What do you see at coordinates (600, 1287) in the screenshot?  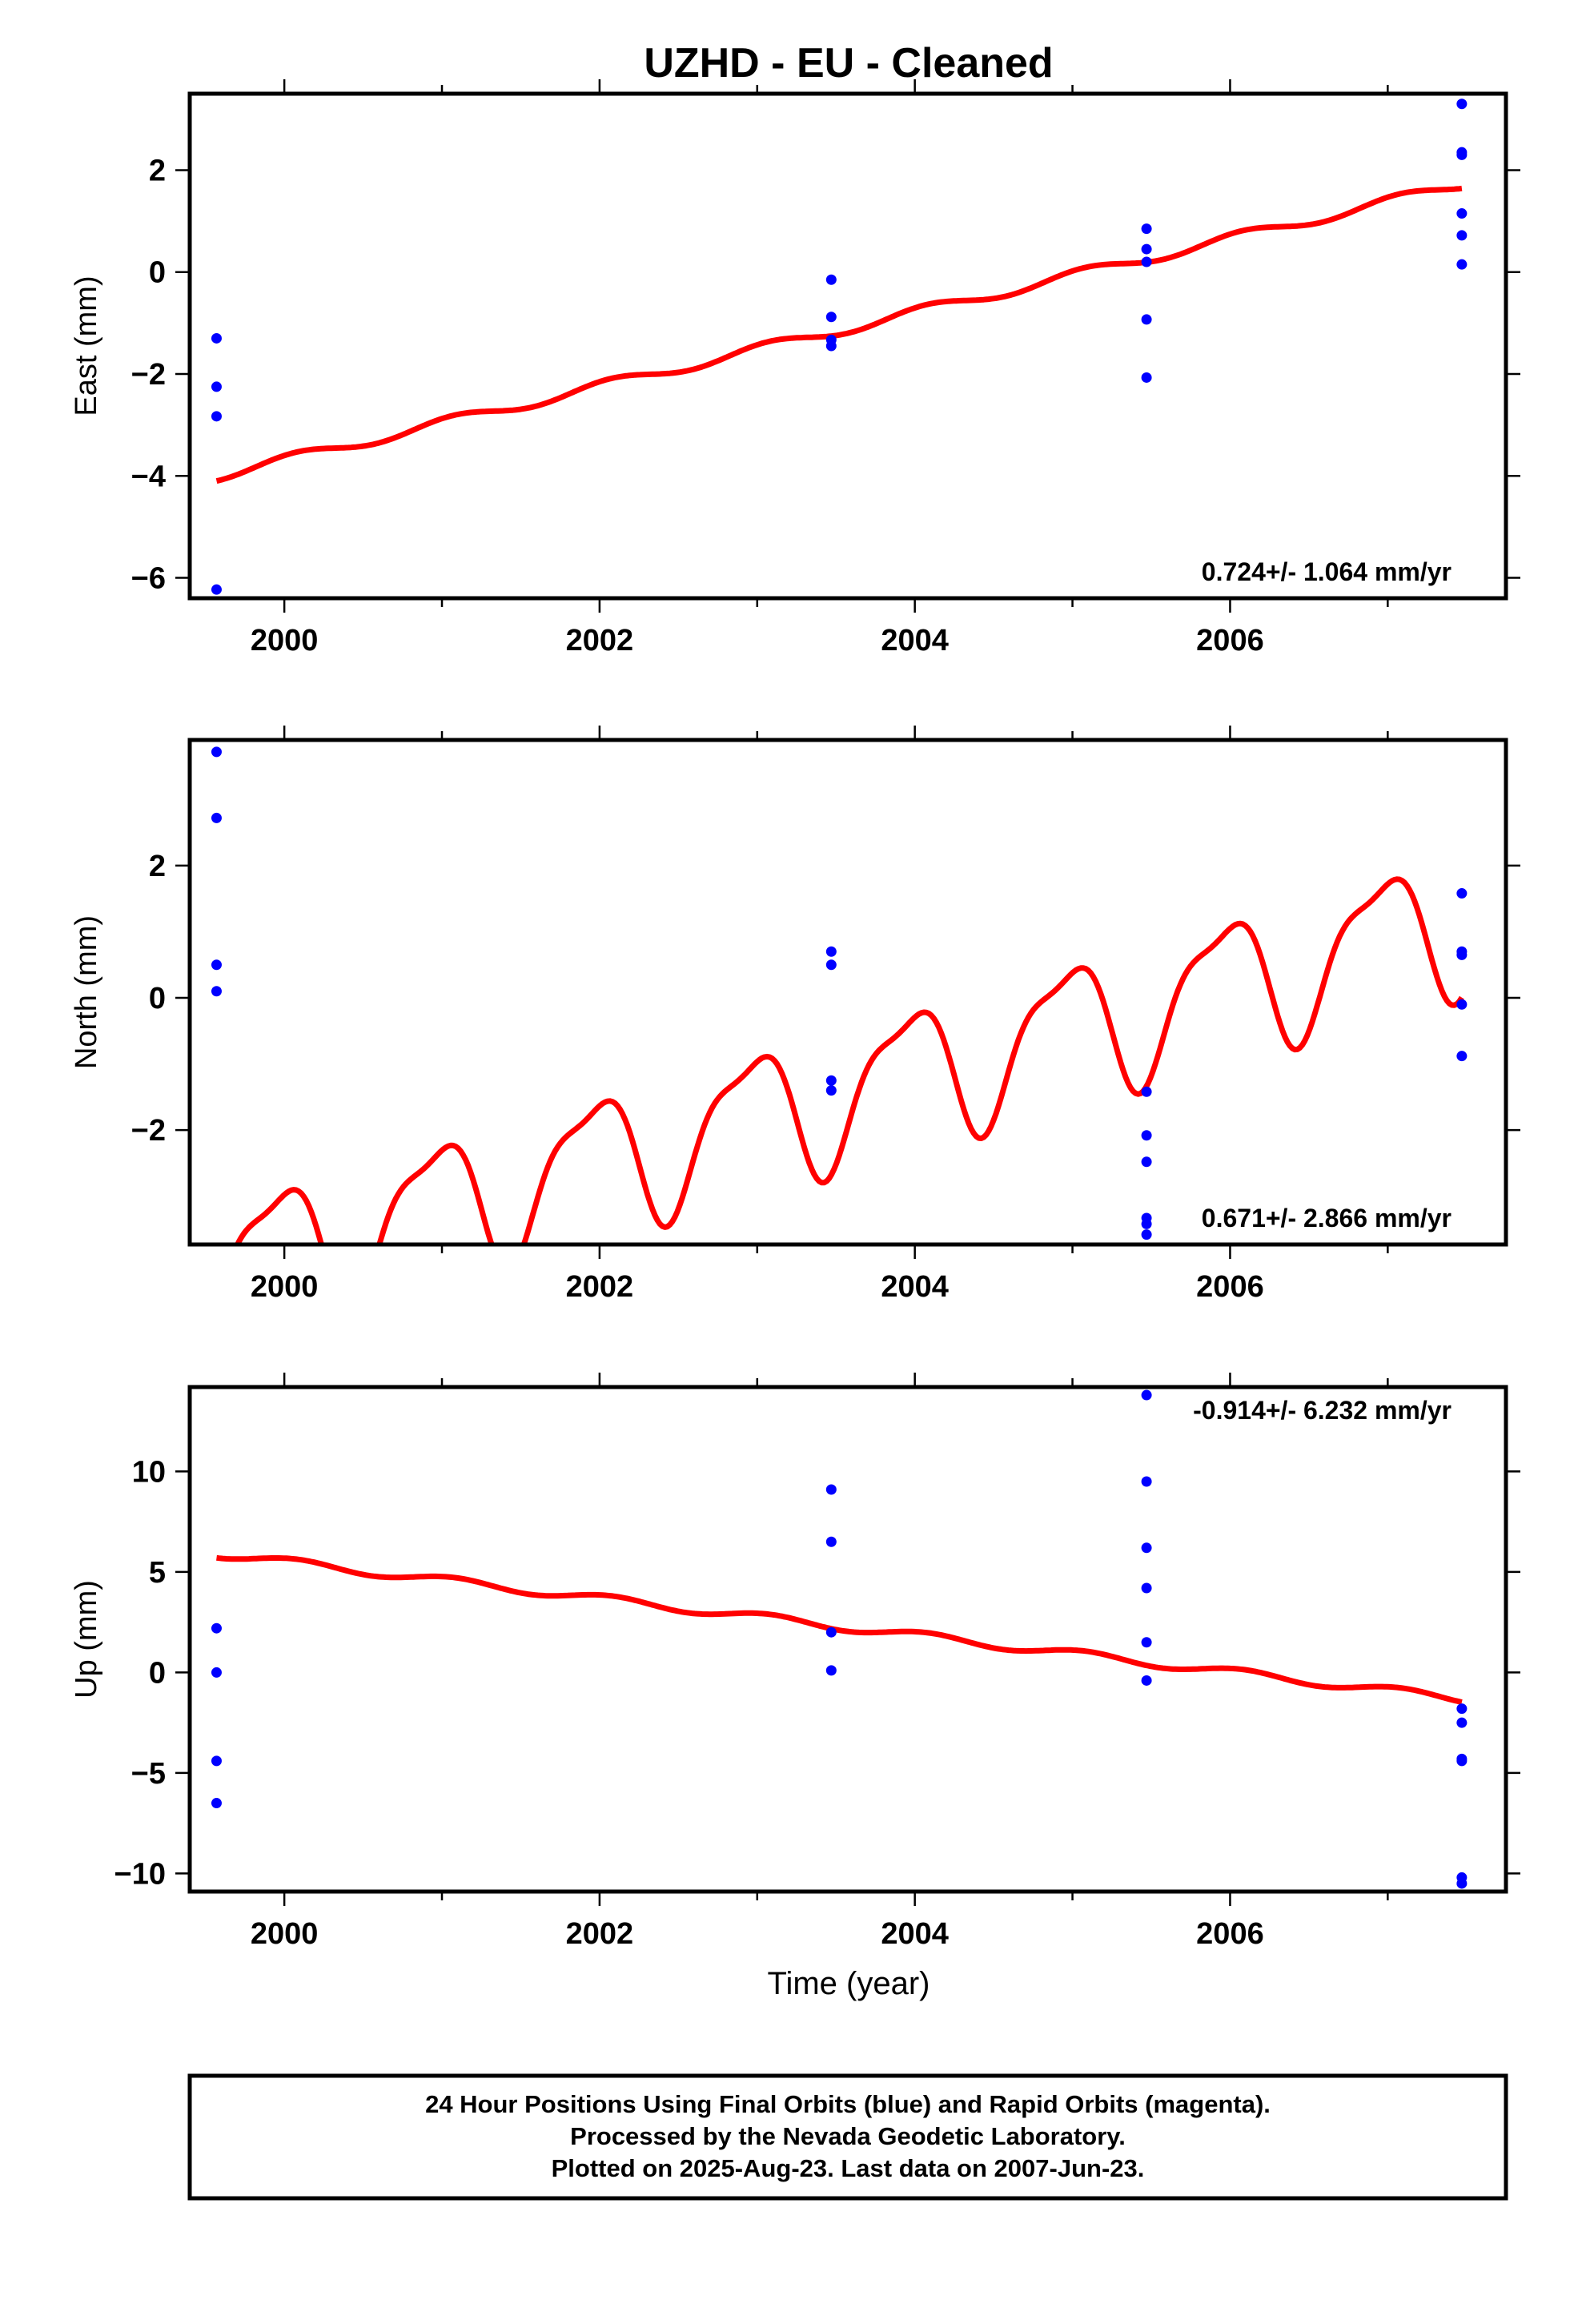 I see `north-xtick-label: 2002` at bounding box center [600, 1287].